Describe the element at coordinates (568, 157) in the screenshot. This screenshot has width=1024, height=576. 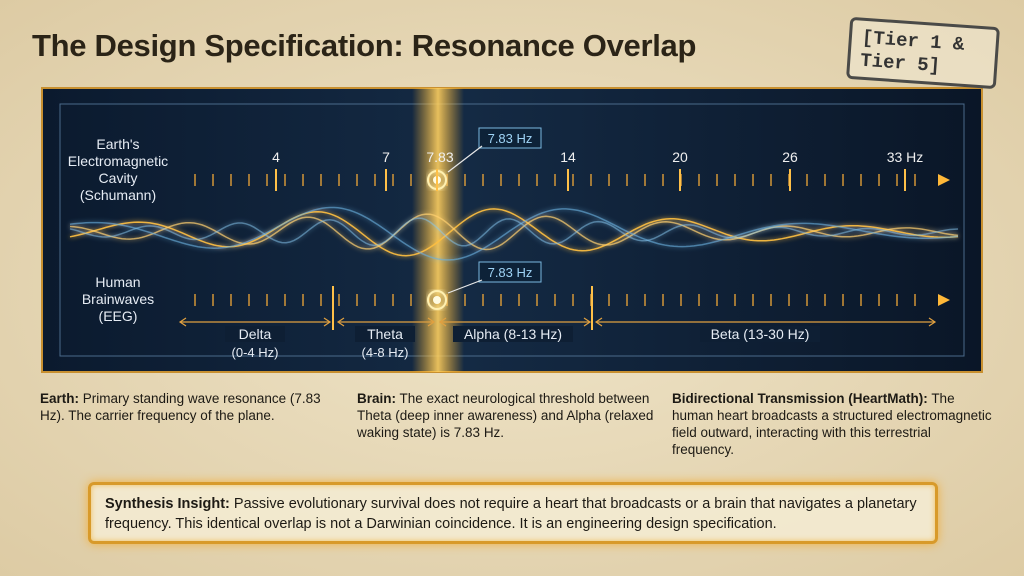
I see `tick-label: 14` at that location.